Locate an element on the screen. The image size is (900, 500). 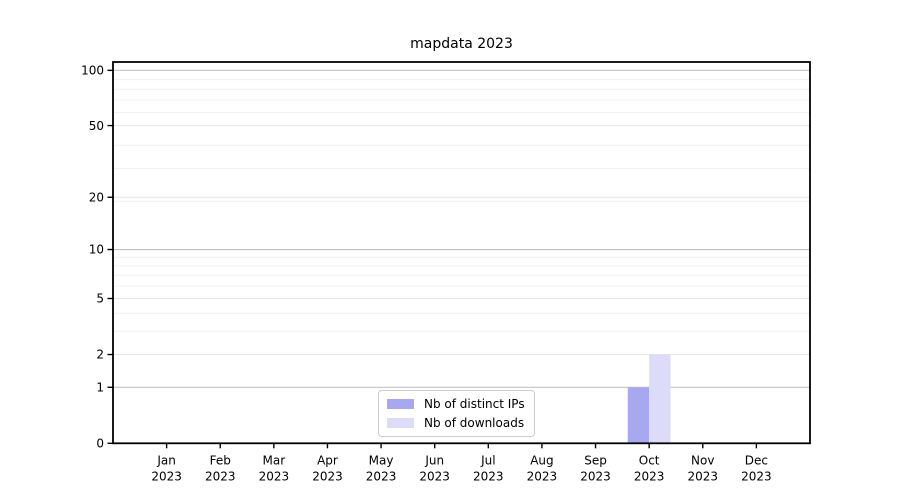
y-tick-label: 5 is located at coordinates (100, 299).